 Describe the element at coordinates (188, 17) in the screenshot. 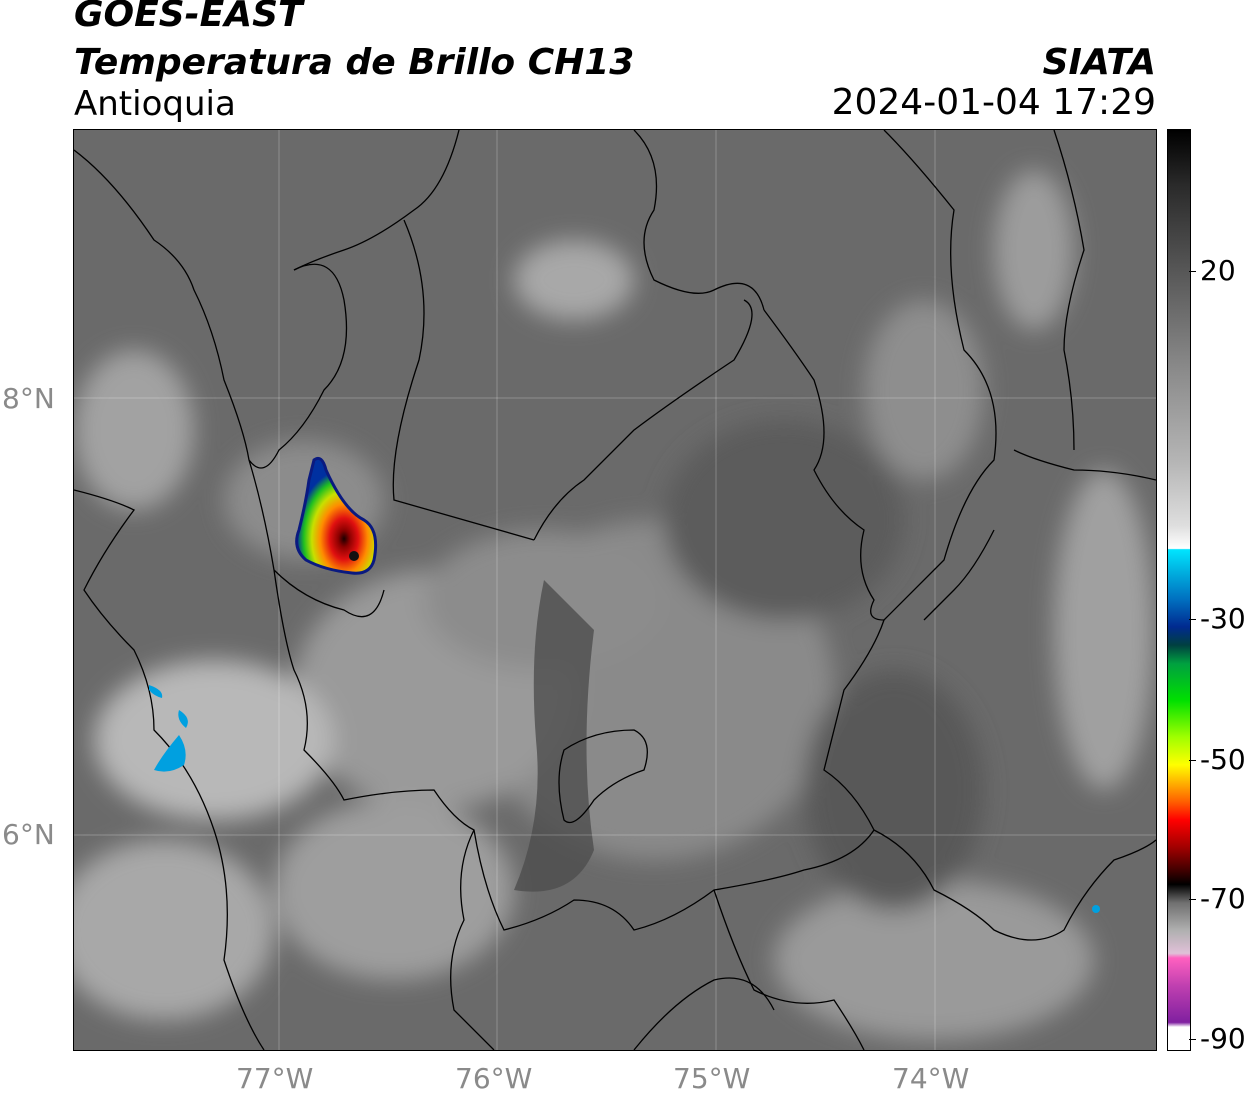

I see `satellite-title: GOES-EAST` at that location.